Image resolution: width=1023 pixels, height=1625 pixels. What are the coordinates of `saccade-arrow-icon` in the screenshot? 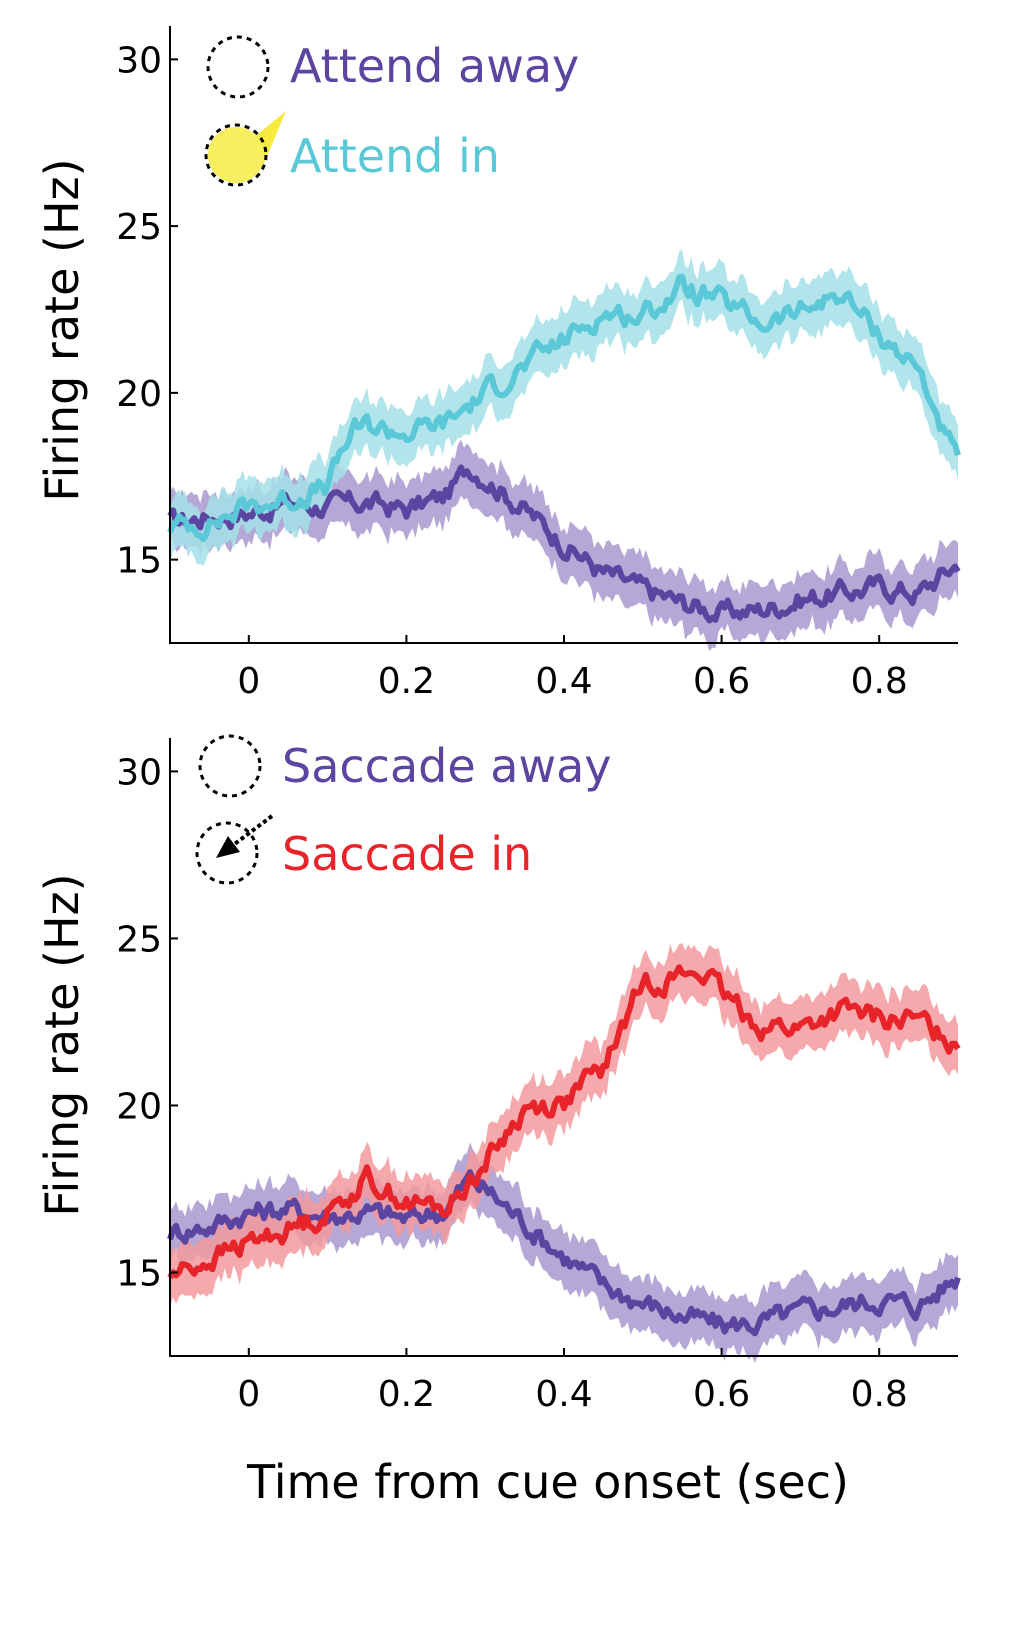 It's located at (234, 849).